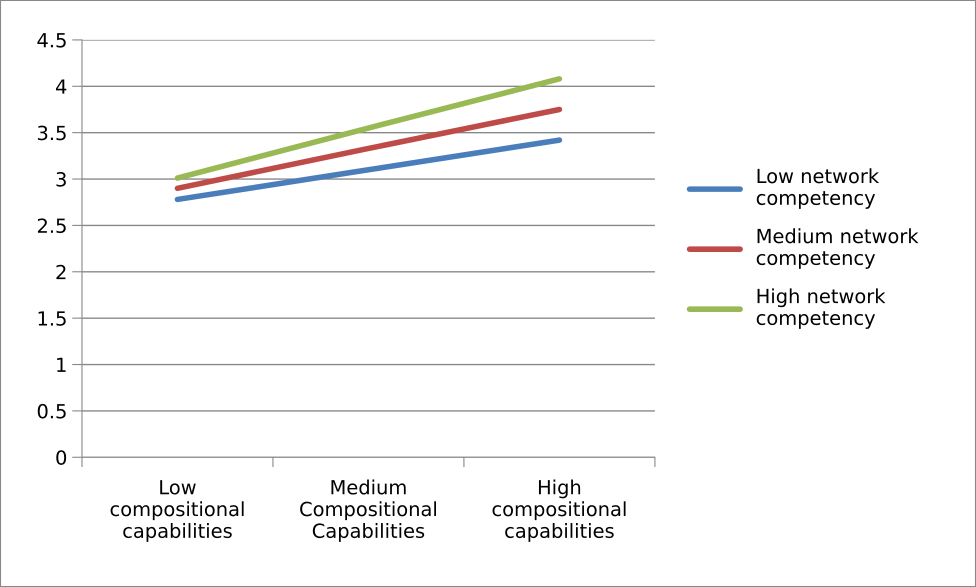  I want to click on y-tick-label: 2, so click(61, 272).